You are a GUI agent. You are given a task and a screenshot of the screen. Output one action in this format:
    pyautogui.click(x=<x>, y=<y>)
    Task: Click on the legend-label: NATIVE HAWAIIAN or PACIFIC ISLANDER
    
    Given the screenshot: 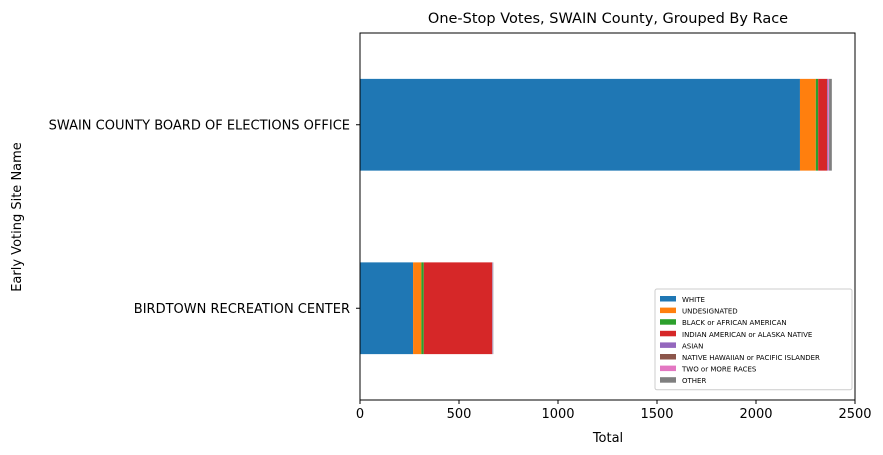 What is the action you would take?
    pyautogui.click(x=751, y=358)
    